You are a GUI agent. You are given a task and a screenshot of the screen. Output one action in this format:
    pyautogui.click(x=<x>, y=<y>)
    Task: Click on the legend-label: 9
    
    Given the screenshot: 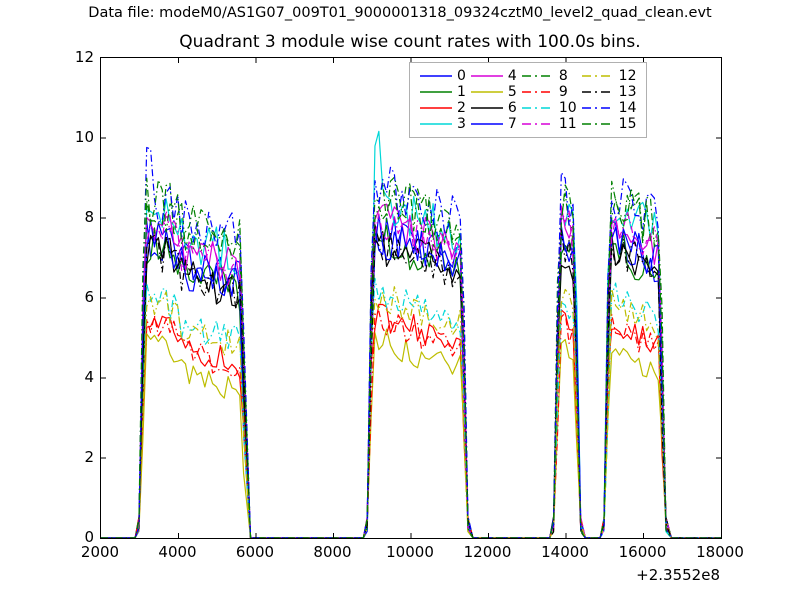 What is the action you would take?
    pyautogui.click(x=563, y=92)
    